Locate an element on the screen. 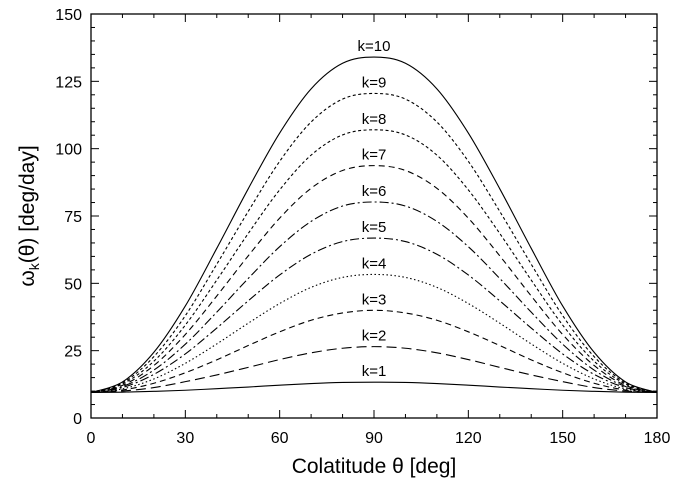 Image resolution: width=675 pixels, height=483 pixels. series-label-8: k=8 is located at coordinates (374, 119).